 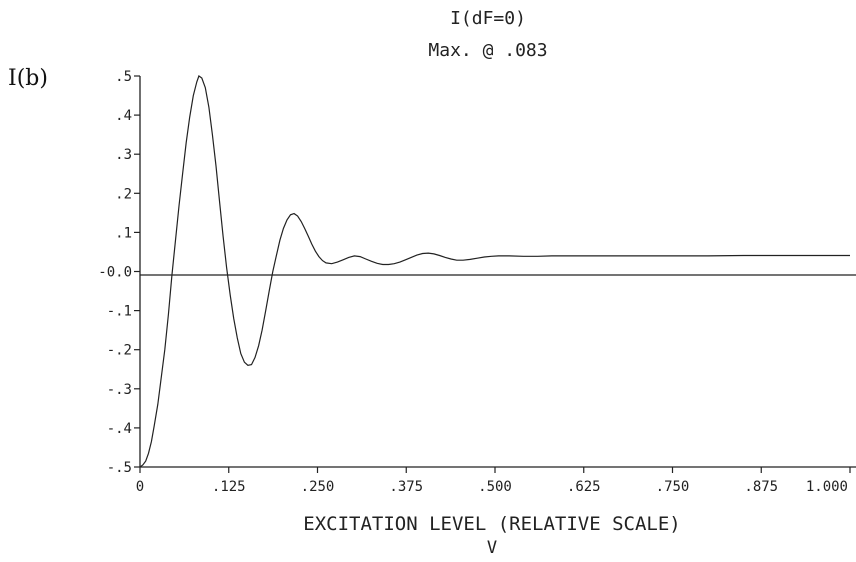 What do you see at coordinates (406, 487) in the screenshot?
I see `x-tick-label: .375` at bounding box center [406, 487].